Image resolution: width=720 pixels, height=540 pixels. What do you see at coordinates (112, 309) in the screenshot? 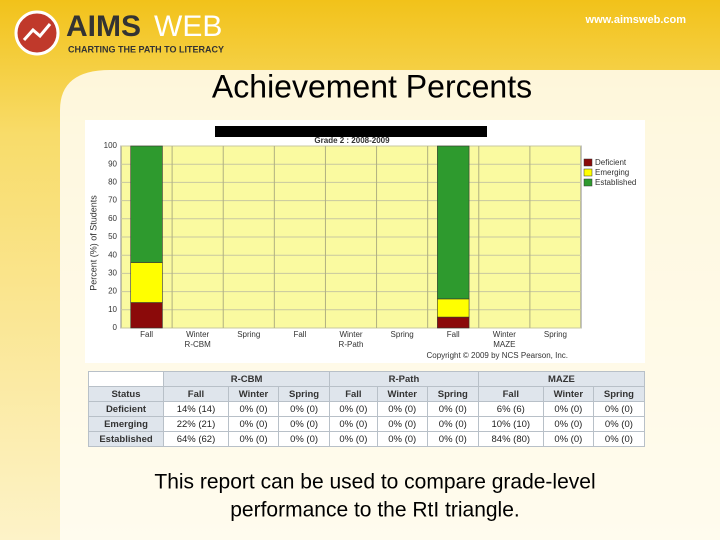
I see `y-tick-label: 10` at bounding box center [112, 309].